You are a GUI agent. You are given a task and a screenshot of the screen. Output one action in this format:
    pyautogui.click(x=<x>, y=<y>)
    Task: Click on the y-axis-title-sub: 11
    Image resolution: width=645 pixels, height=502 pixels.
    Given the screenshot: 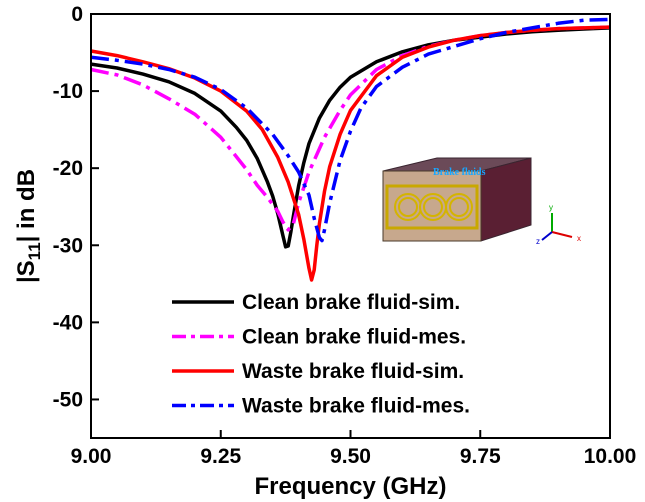 What is the action you would take?
    pyautogui.click(x=34, y=251)
    